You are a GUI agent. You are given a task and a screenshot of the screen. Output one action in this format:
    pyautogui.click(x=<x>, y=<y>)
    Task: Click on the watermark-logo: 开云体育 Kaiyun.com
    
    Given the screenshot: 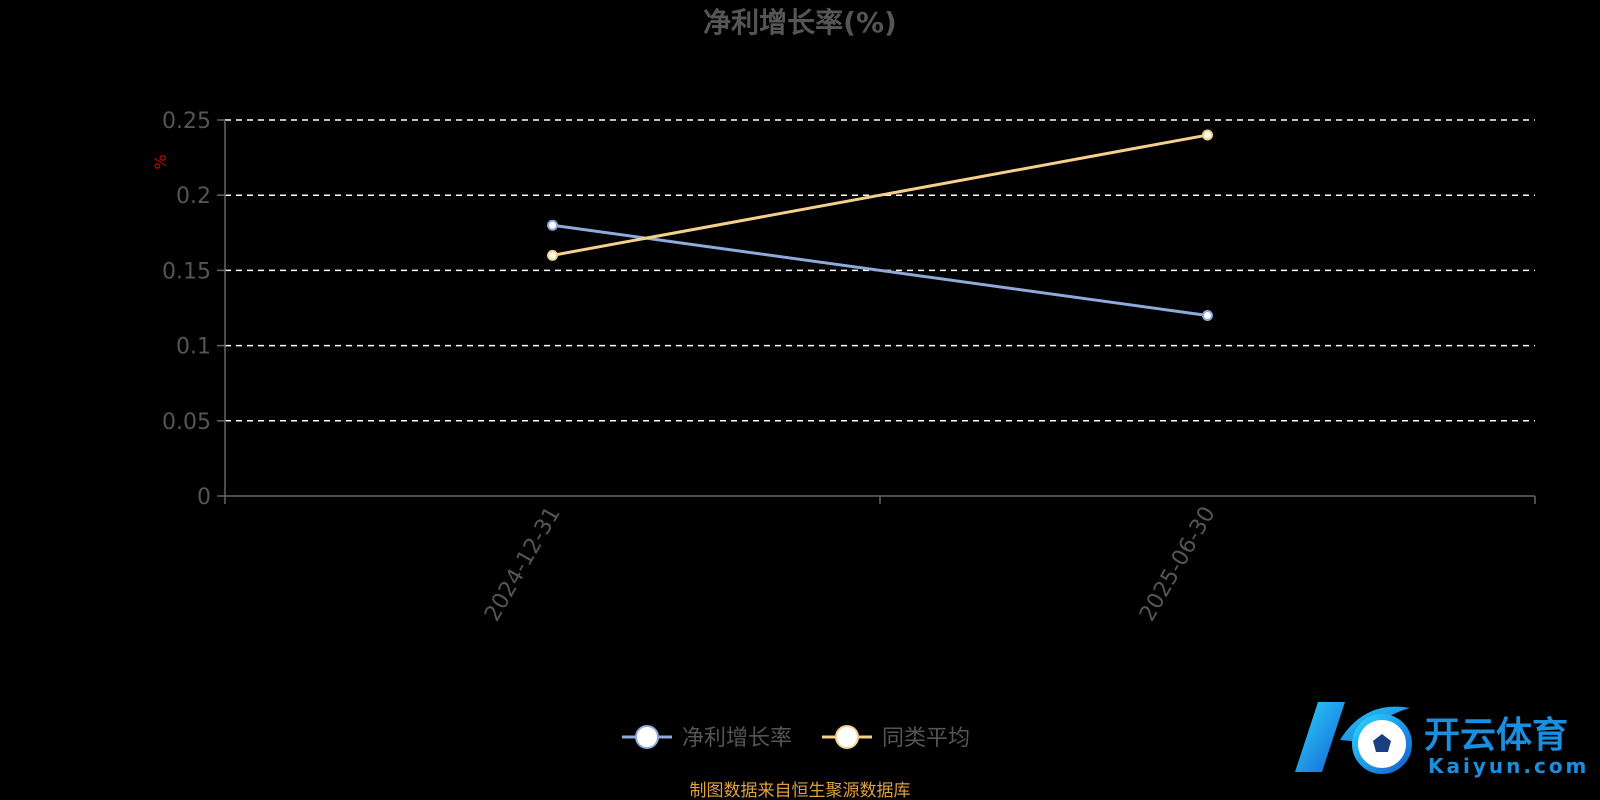 What is the action you would take?
    pyautogui.click(x=1442, y=740)
    